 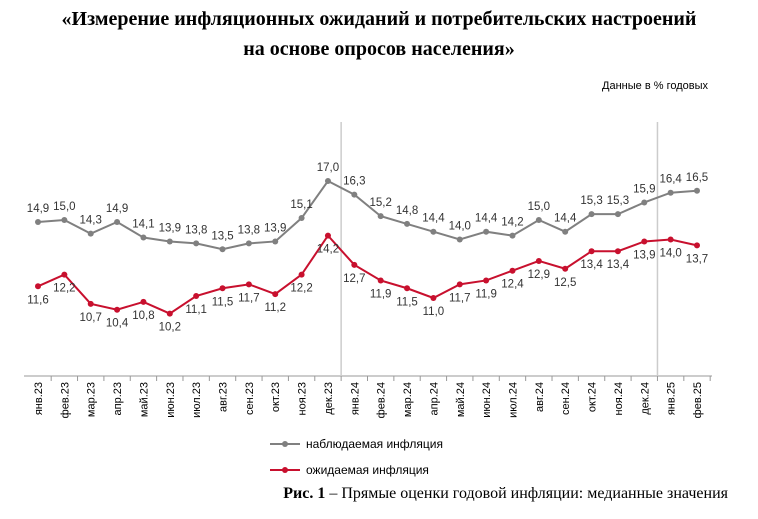 What do you see at coordinates (487, 400) in the screenshot?
I see `x-tick-label: июн.24` at bounding box center [487, 400].